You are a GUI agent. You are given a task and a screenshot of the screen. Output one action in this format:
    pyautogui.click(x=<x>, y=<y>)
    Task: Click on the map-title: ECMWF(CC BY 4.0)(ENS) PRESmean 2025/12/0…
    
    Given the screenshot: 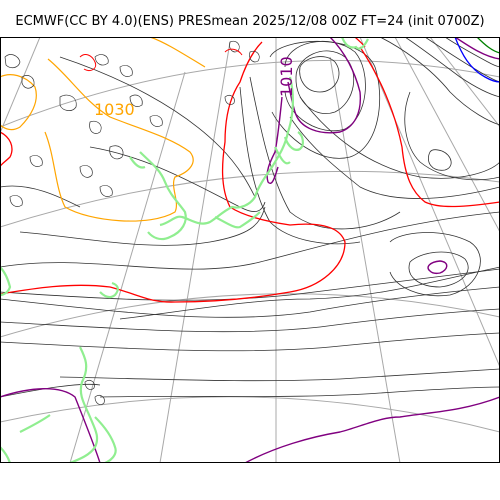 What is the action you would take?
    pyautogui.click(x=250, y=21)
    